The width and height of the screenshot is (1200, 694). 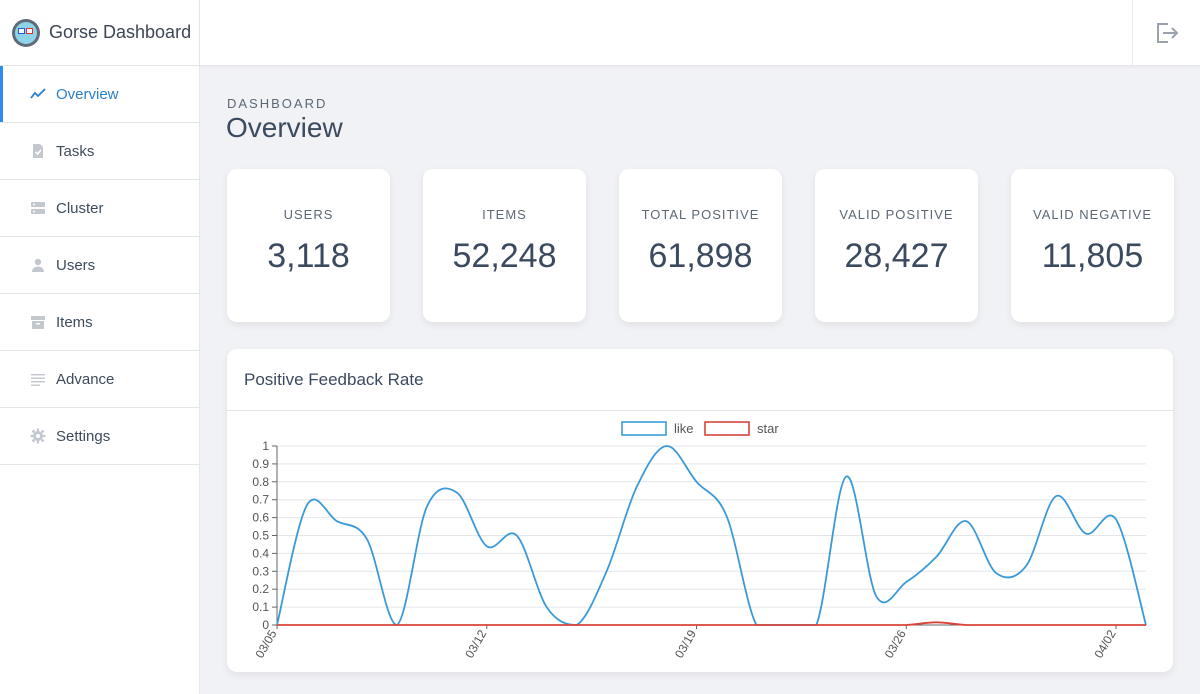 What do you see at coordinates (260, 536) in the screenshot?
I see `y-tick-label: 0.5` at bounding box center [260, 536].